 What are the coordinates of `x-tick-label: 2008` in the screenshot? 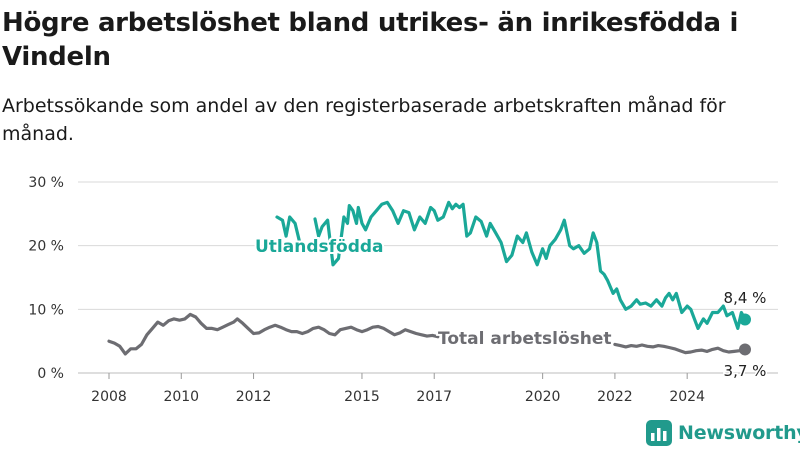 It's located at (109, 397).